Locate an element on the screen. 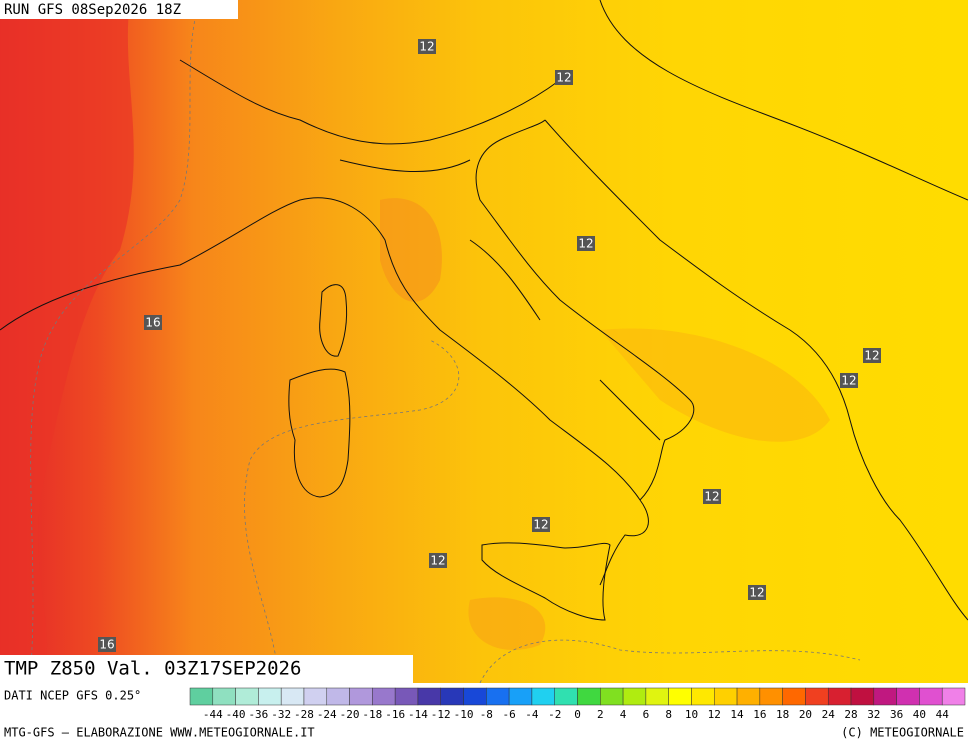  colorbar-label: 20 is located at coordinates (805, 714).